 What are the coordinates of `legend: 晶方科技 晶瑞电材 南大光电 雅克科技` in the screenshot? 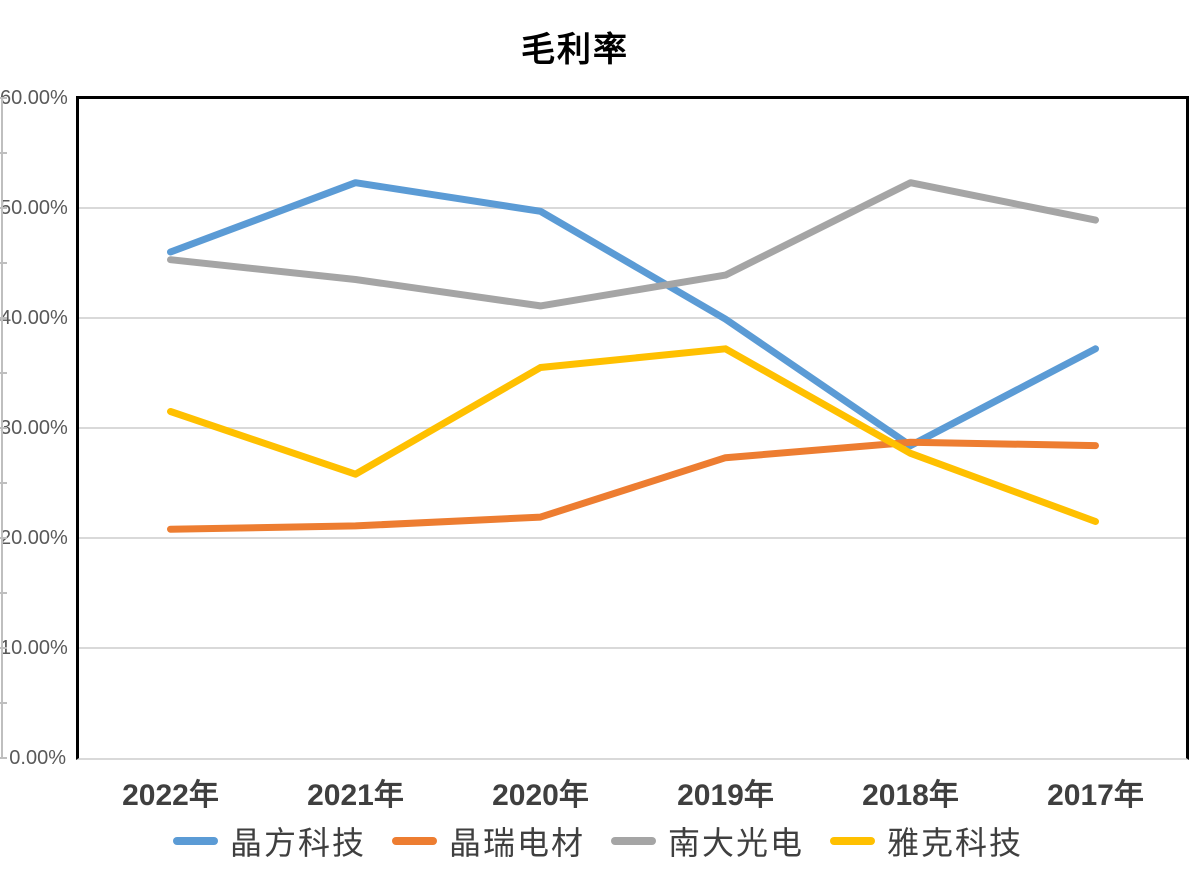 It's located at (598, 841).